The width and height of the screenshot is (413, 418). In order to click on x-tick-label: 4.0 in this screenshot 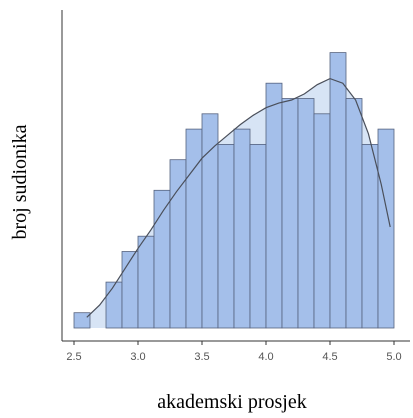, I will do `click(265, 357)`.